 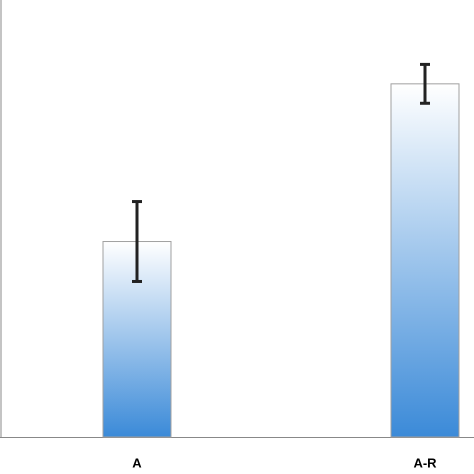 What do you see at coordinates (137, 462) in the screenshot?
I see `x-tick-label: A` at bounding box center [137, 462].